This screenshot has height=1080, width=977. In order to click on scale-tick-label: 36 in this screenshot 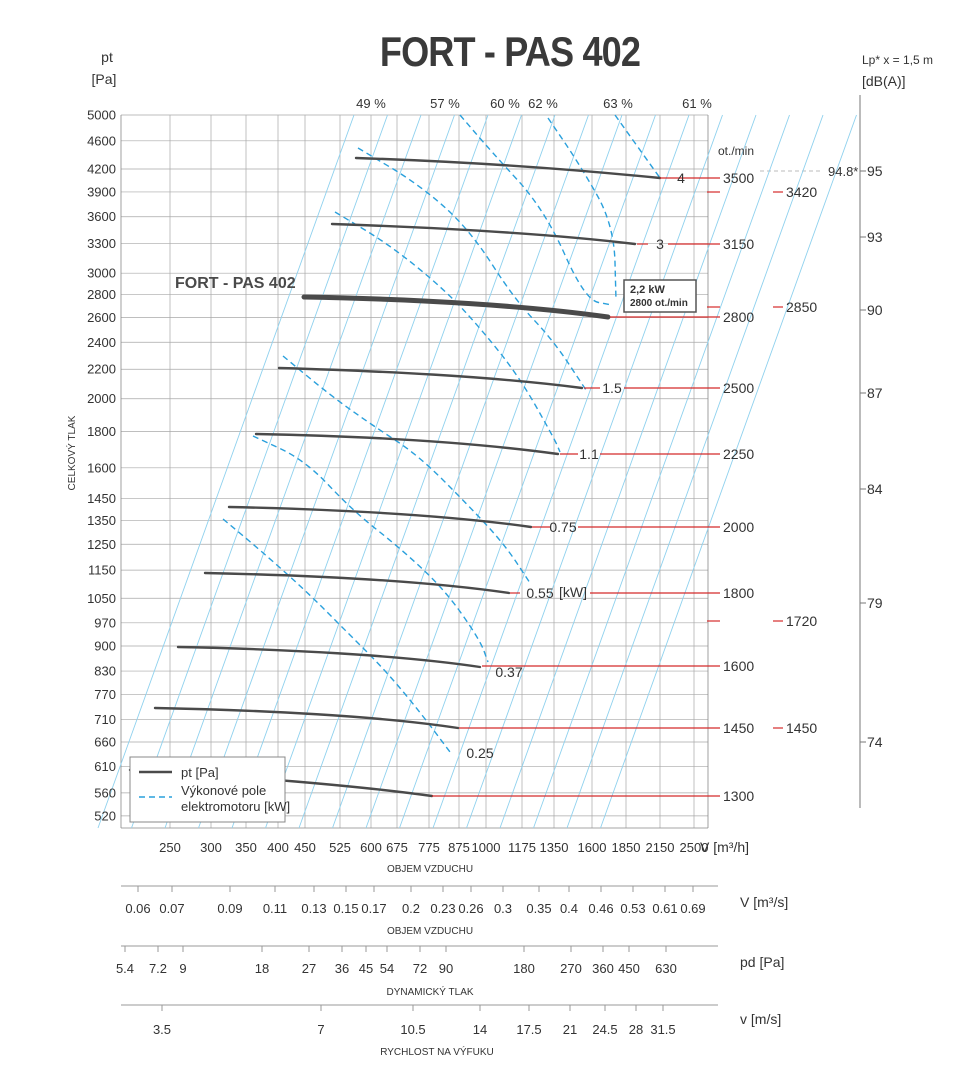, I will do `click(342, 968)`.